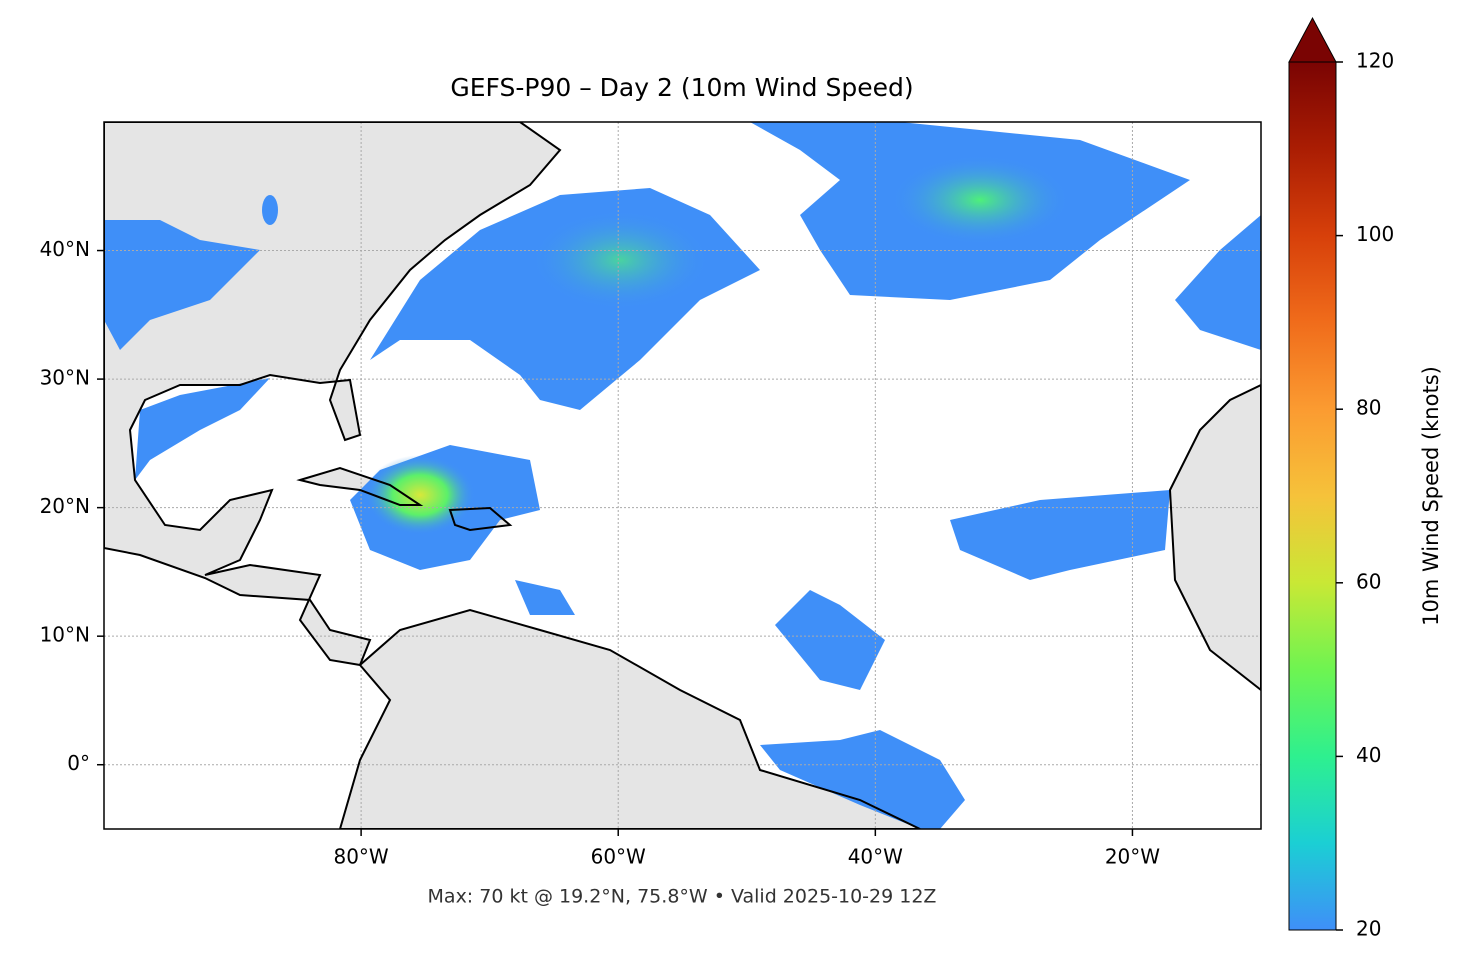  What do you see at coordinates (1368, 408) in the screenshot?
I see `colorbar-tick-label: 80` at bounding box center [1368, 408].